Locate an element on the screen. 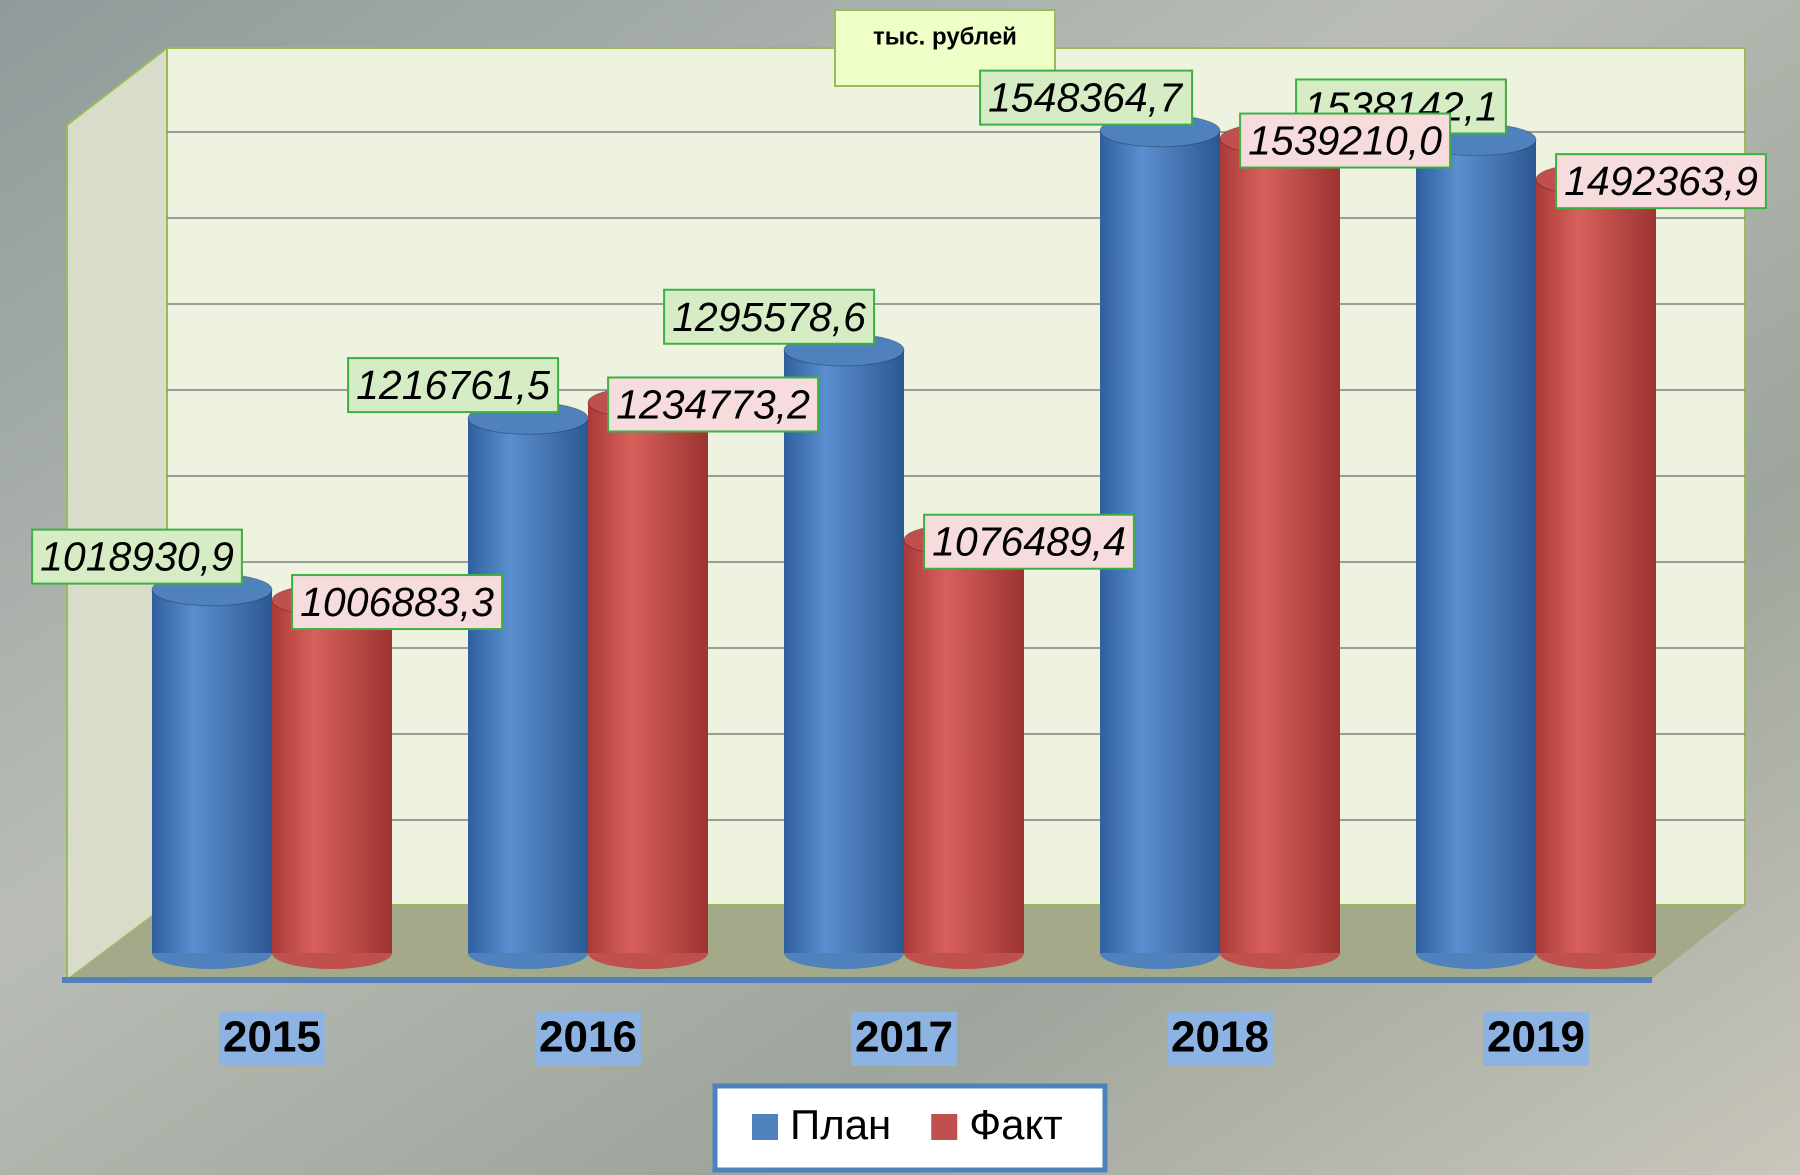 This screenshot has height=1175, width=1800. legend-label: План is located at coordinates (840, 1124).